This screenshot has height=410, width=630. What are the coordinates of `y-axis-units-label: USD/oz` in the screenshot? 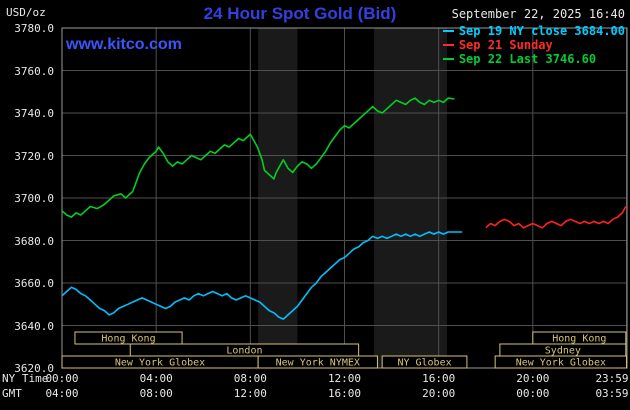 It's located at (26, 12).